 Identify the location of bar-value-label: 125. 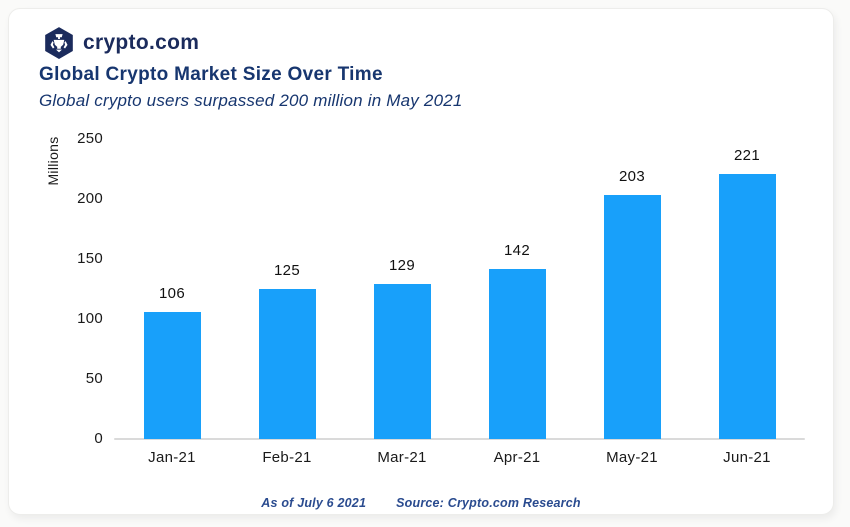
(287, 270).